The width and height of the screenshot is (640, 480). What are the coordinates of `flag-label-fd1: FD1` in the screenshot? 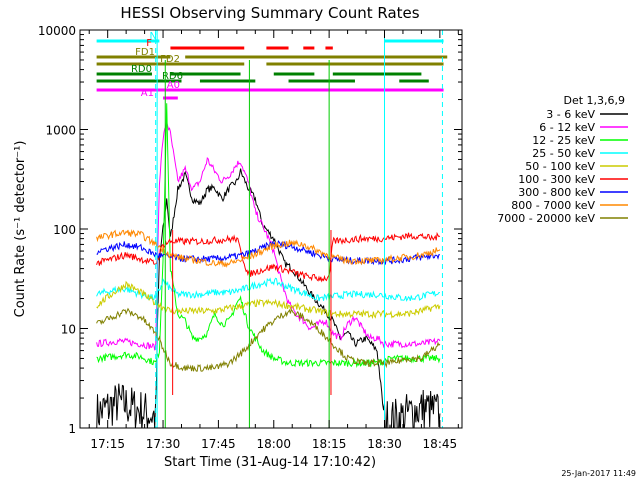 It's located at (145, 52).